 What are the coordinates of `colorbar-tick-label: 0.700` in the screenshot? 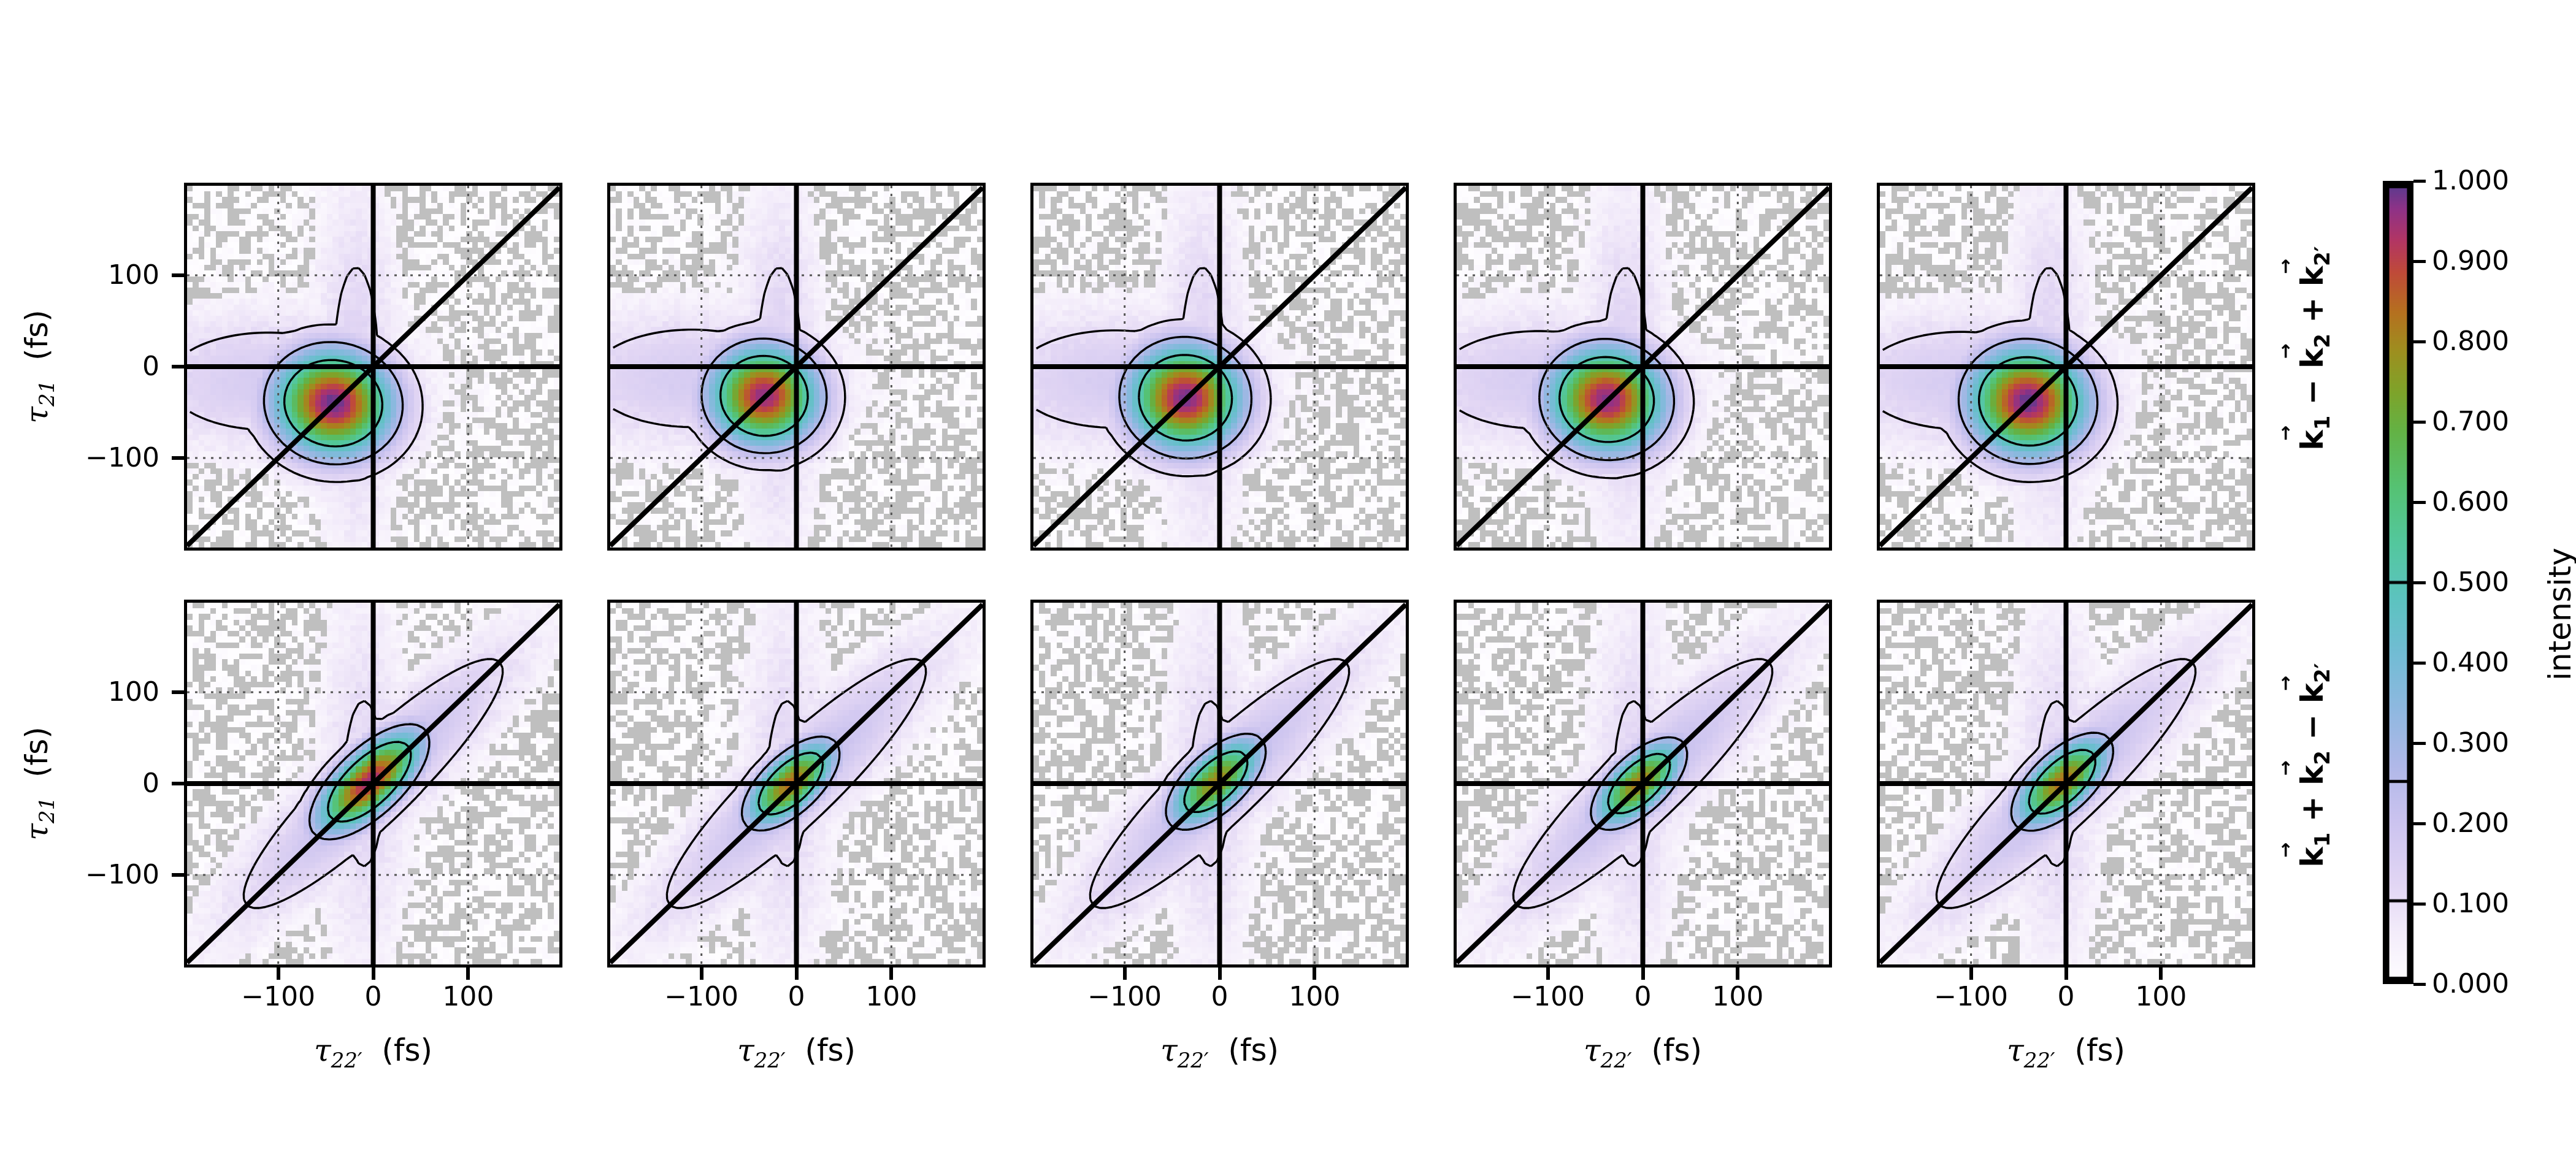 It's located at (2470, 422).